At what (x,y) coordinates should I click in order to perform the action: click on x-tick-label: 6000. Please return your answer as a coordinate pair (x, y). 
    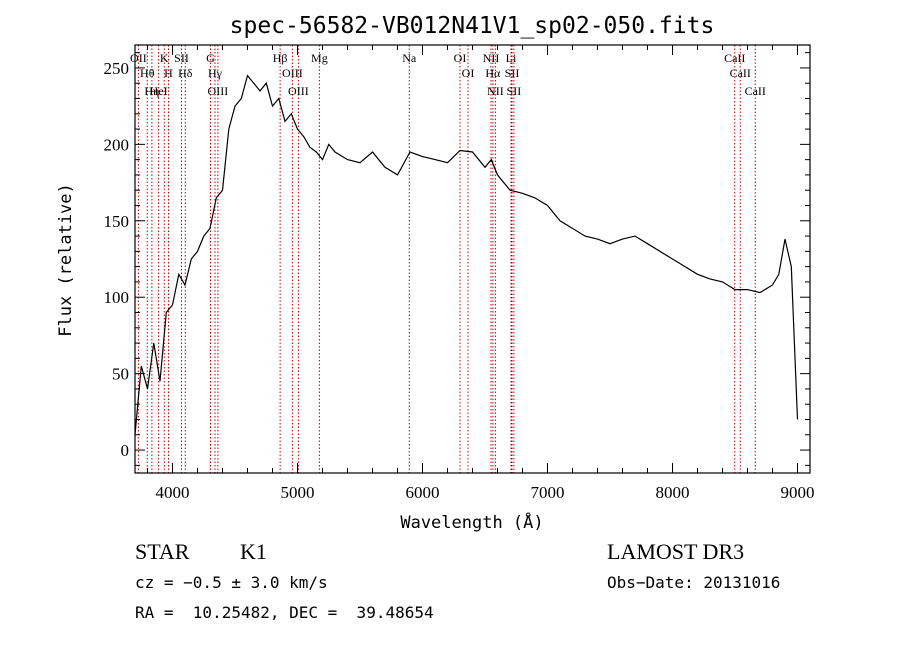
    Looking at the image, I should click on (423, 492).